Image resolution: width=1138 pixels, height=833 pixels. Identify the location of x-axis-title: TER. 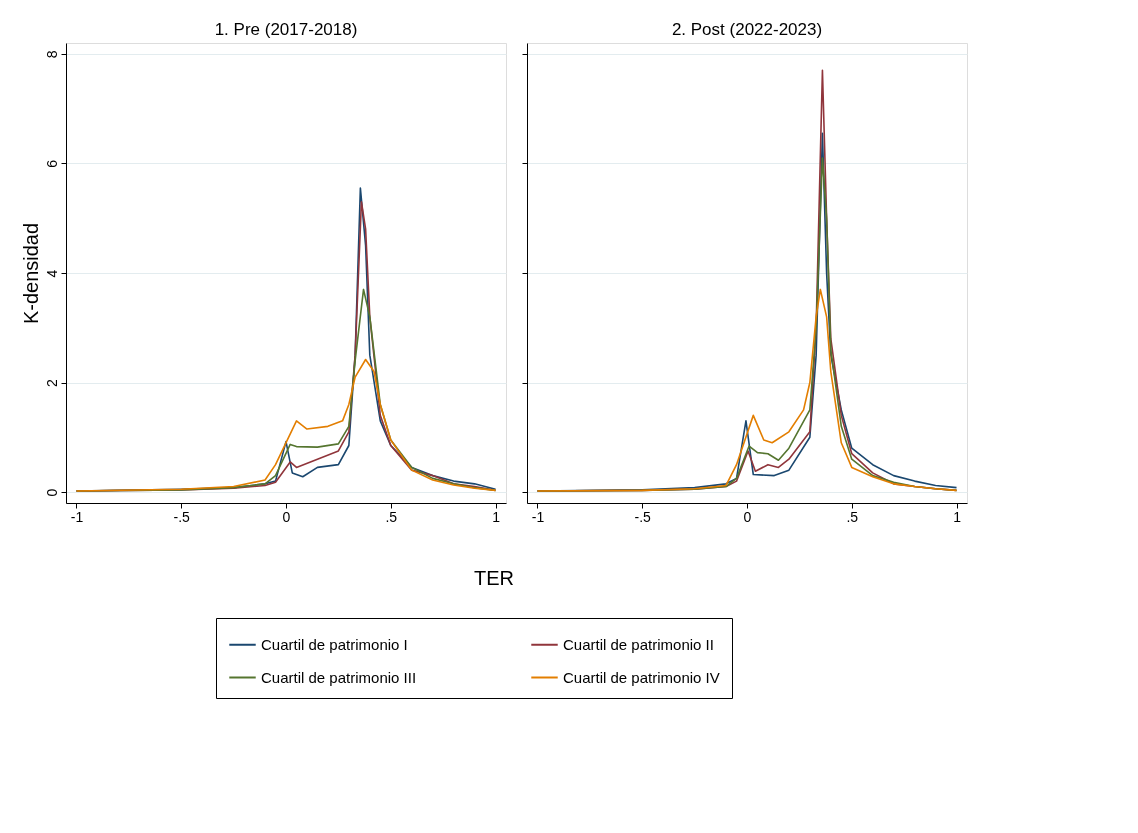
(494, 577).